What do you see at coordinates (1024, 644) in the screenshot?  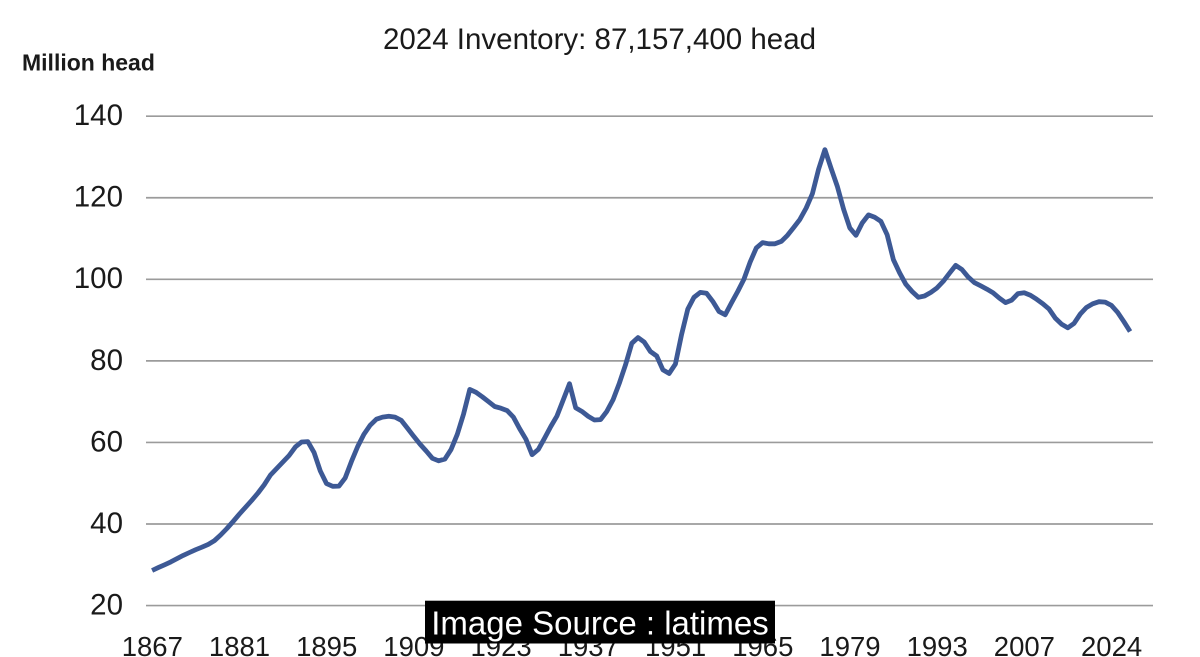 I see `svg-text: 2007` at bounding box center [1024, 644].